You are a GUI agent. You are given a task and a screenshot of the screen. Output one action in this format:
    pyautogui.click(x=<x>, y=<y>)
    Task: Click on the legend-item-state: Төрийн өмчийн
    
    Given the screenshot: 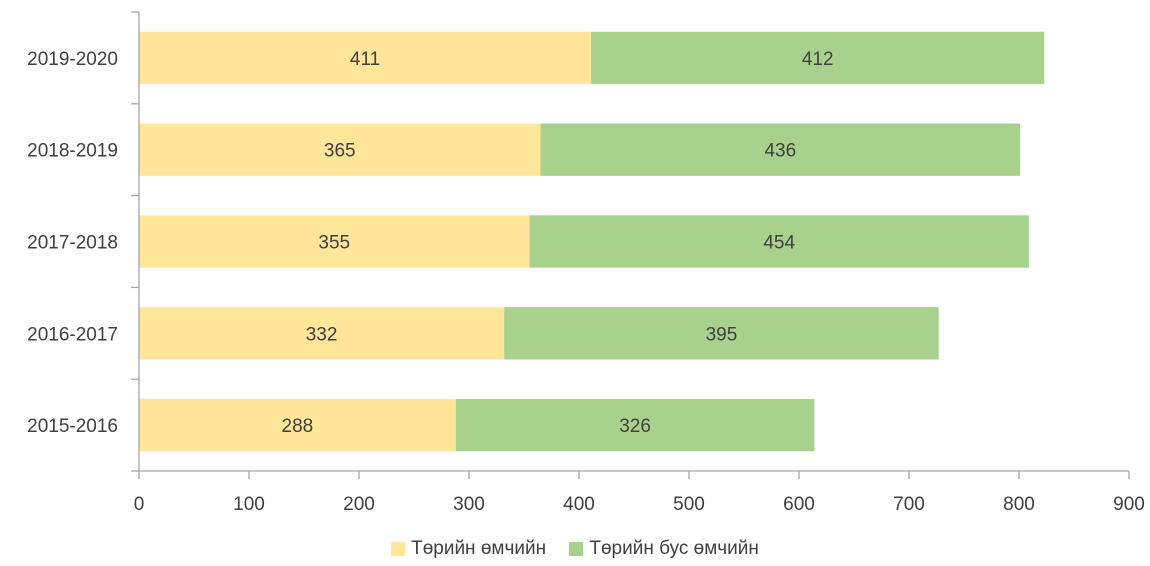 What is the action you would take?
    pyautogui.click(x=468, y=549)
    